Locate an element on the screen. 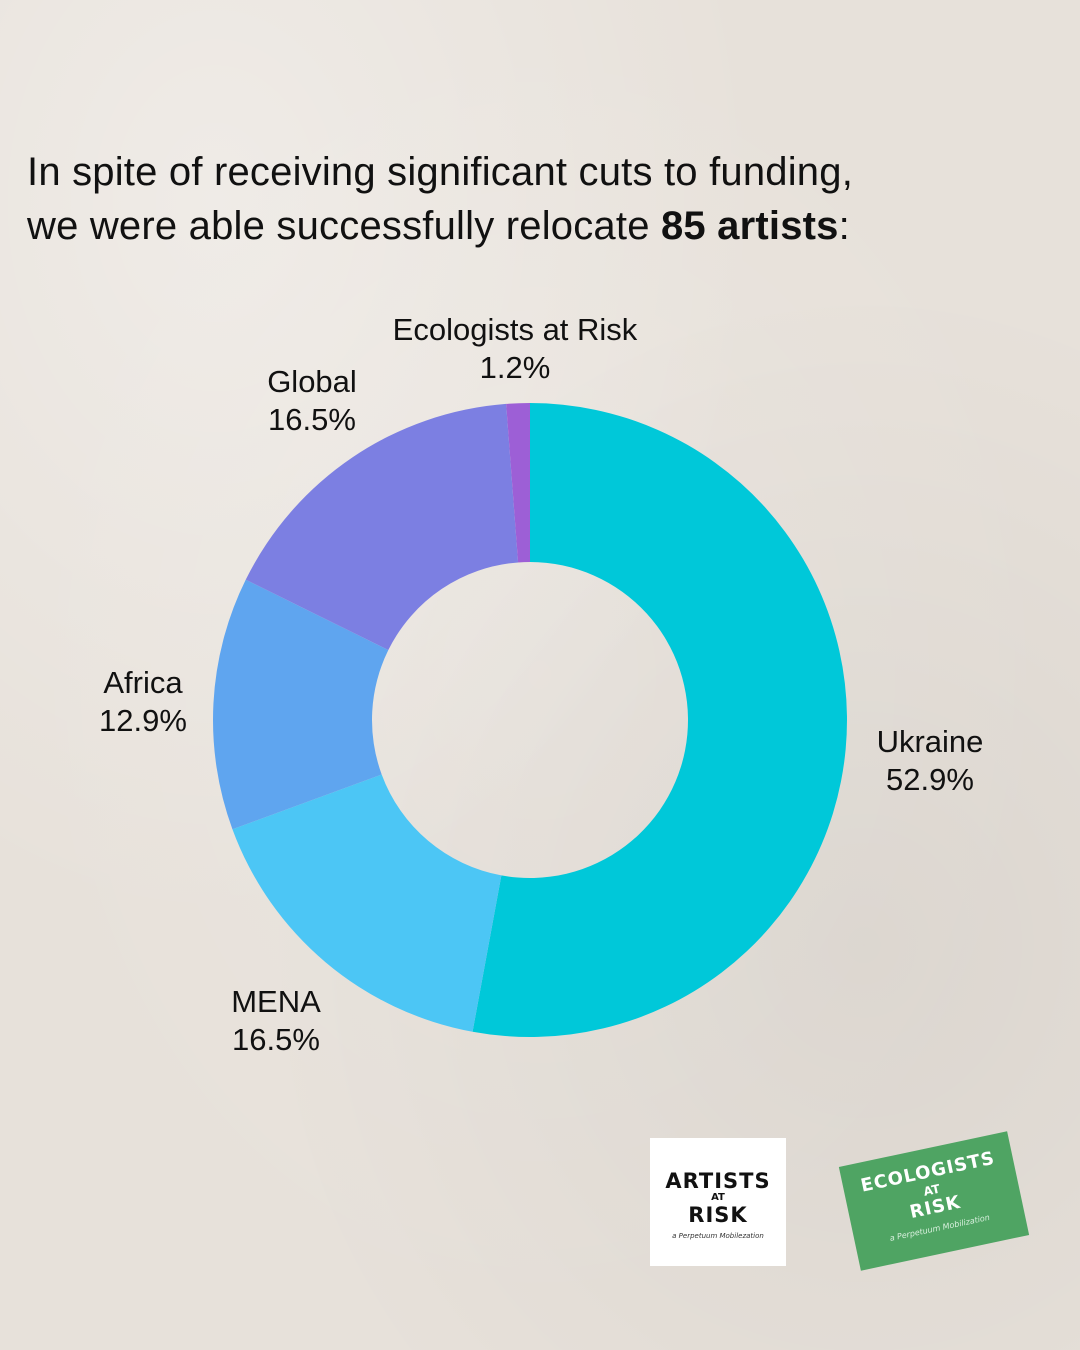  headline-highlight: 85 artists is located at coordinates (749, 226).